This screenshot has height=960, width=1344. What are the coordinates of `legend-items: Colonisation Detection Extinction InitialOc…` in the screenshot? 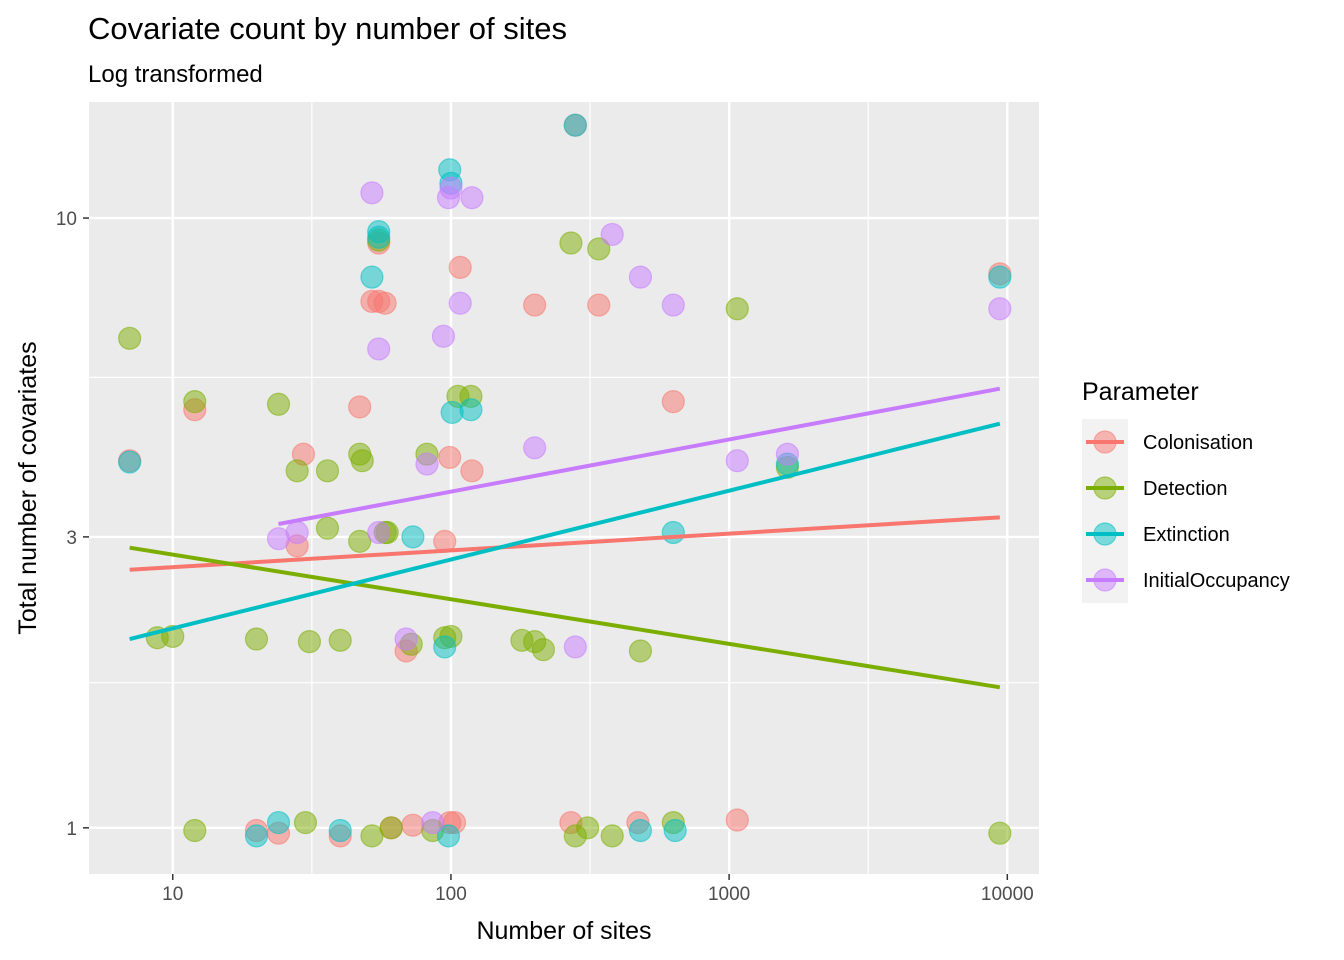 It's located at (1186, 511).